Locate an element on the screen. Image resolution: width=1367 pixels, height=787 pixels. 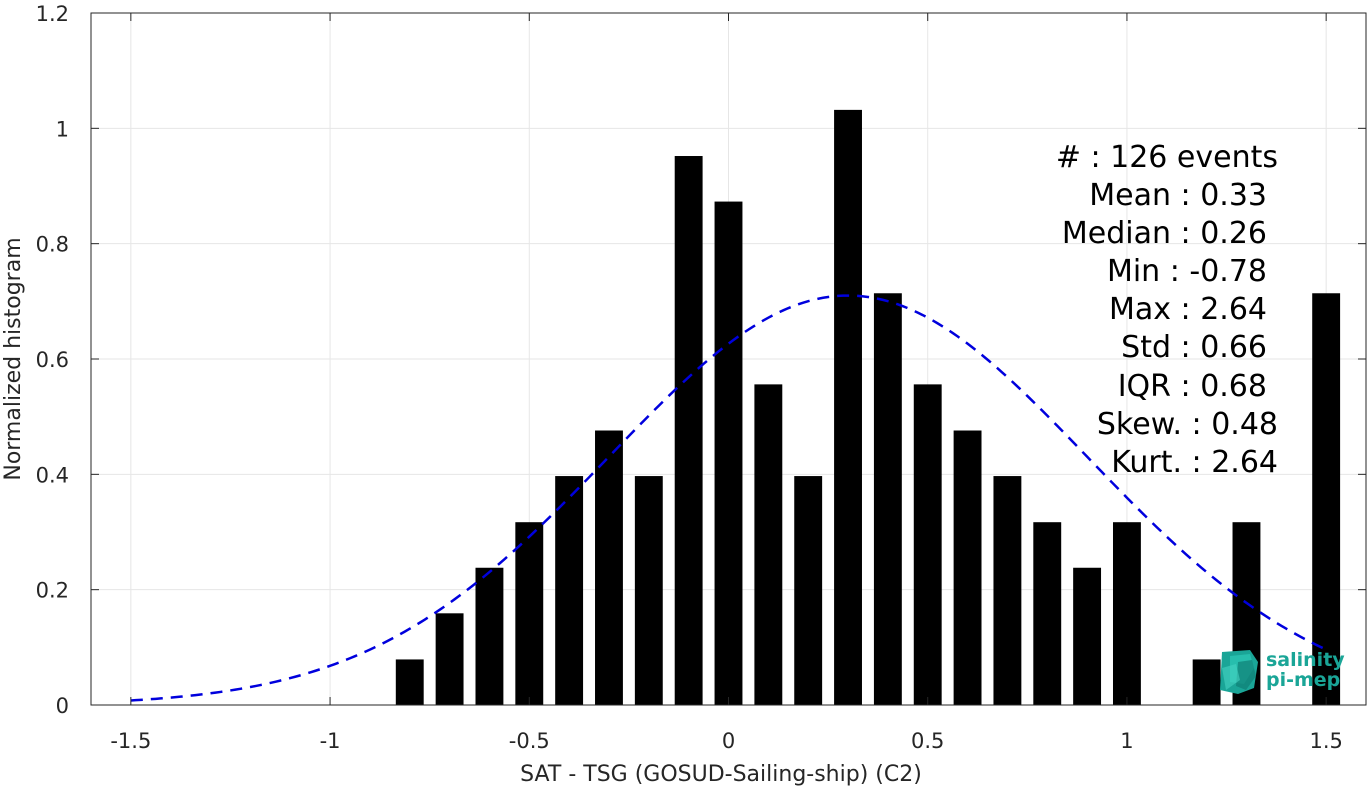
x-tick-label: -1.5 is located at coordinates (130, 741).